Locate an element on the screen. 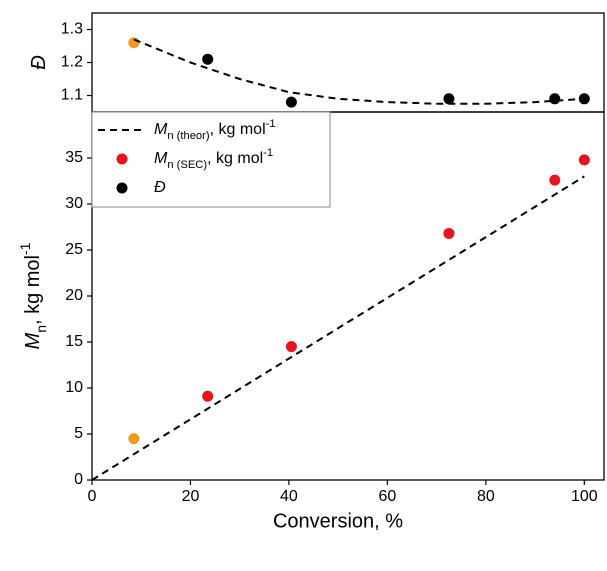 Image resolution: width=607 pixels, height=571 pixels. series-line is located at coordinates (359, 71).